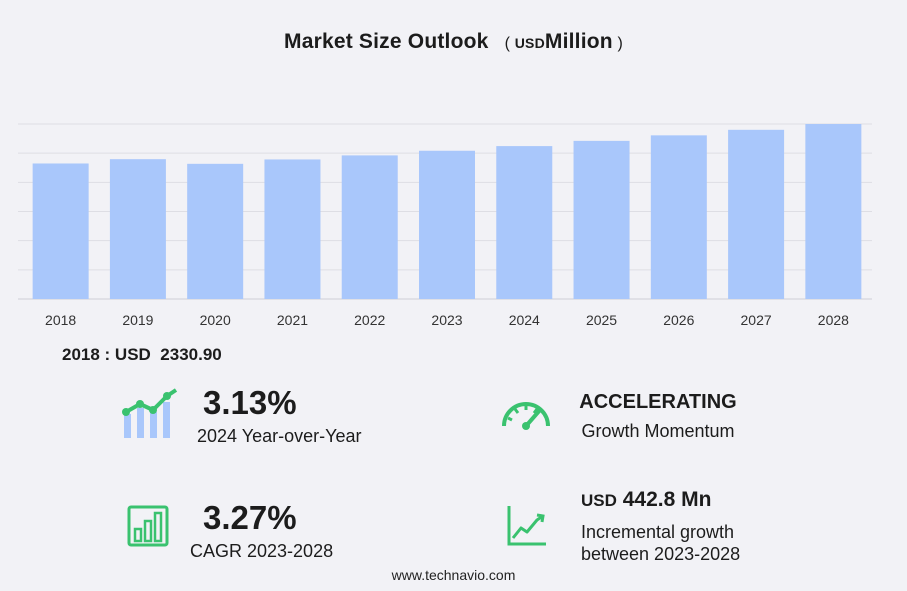 The height and width of the screenshot is (591, 907). What do you see at coordinates (658, 416) in the screenshot?
I see `momentum-stat: ACCELERATING Growth Momentum` at bounding box center [658, 416].